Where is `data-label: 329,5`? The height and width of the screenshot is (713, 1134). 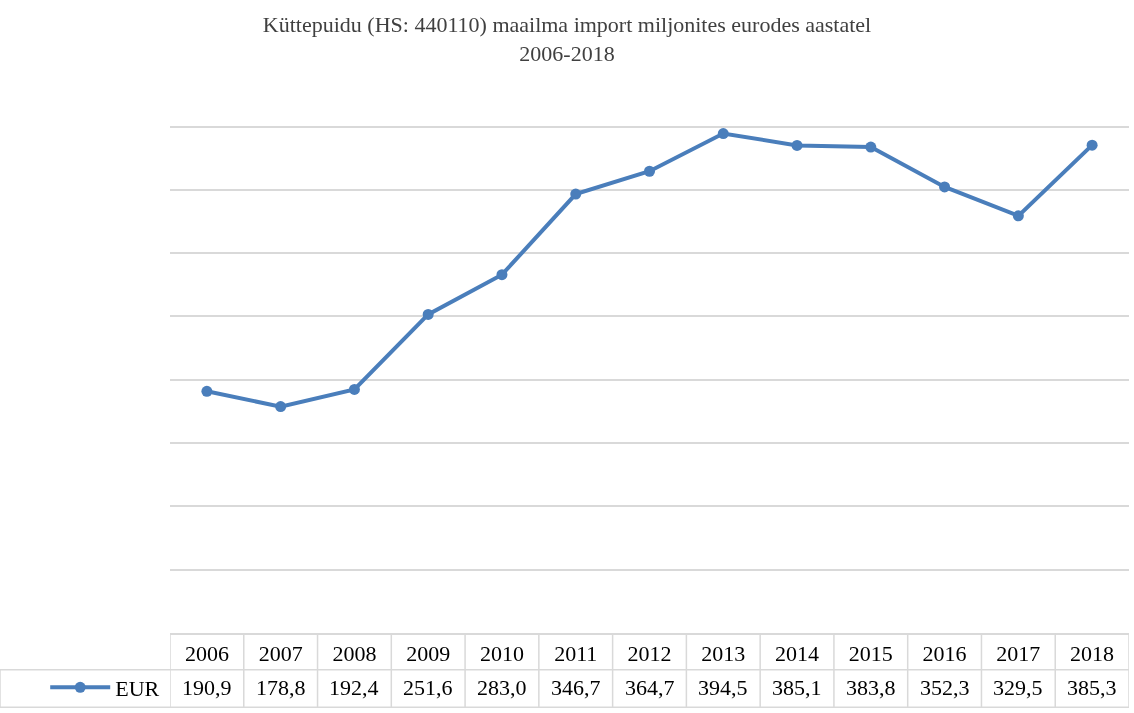
data-label: 329,5 is located at coordinates (1018, 687).